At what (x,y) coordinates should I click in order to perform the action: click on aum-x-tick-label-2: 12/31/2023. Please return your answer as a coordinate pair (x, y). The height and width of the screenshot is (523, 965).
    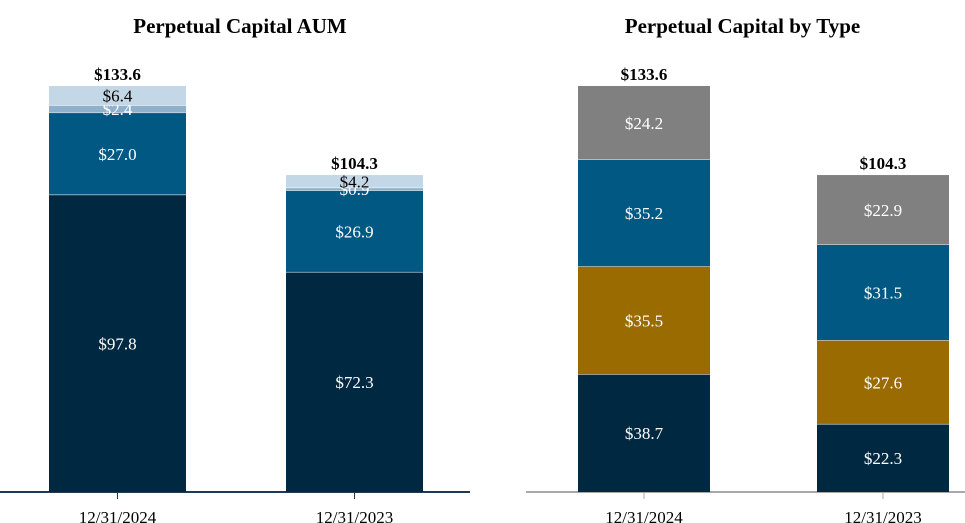
    Looking at the image, I should click on (354, 515).